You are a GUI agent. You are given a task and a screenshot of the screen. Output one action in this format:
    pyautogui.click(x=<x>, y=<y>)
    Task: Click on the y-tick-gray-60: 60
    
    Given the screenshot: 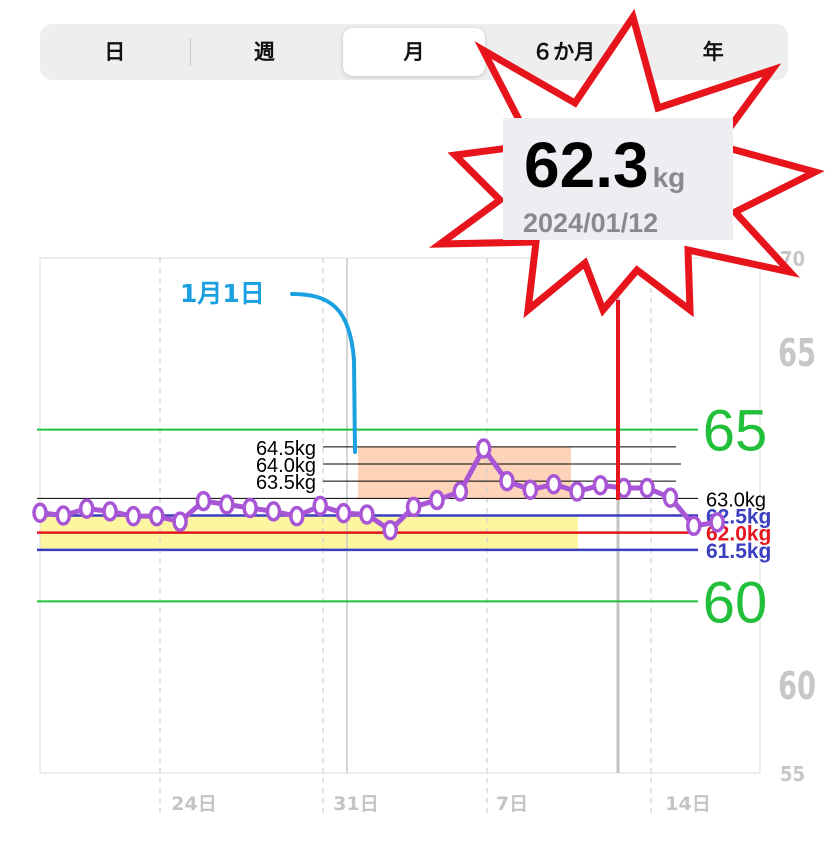 What is the action you would take?
    pyautogui.click(x=797, y=687)
    